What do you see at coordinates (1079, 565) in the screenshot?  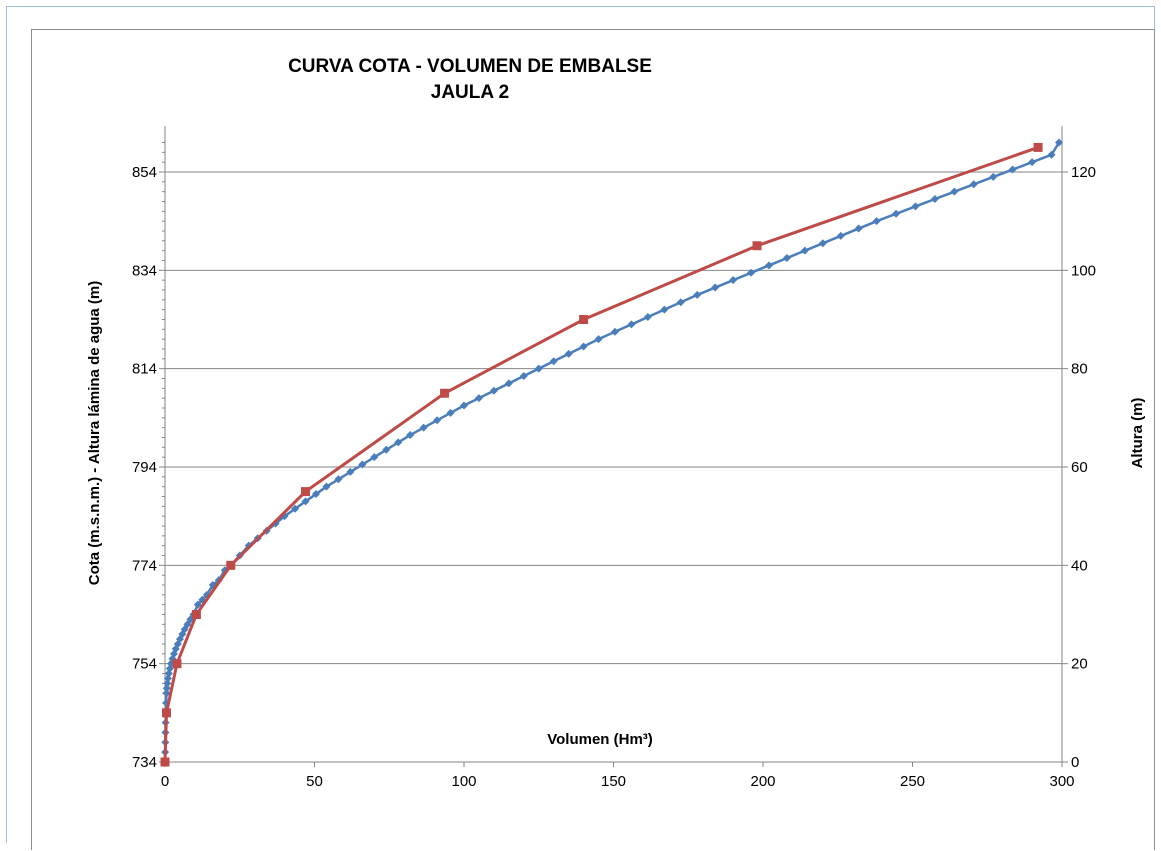 I see `y2-tick-label: 40` at bounding box center [1079, 565].